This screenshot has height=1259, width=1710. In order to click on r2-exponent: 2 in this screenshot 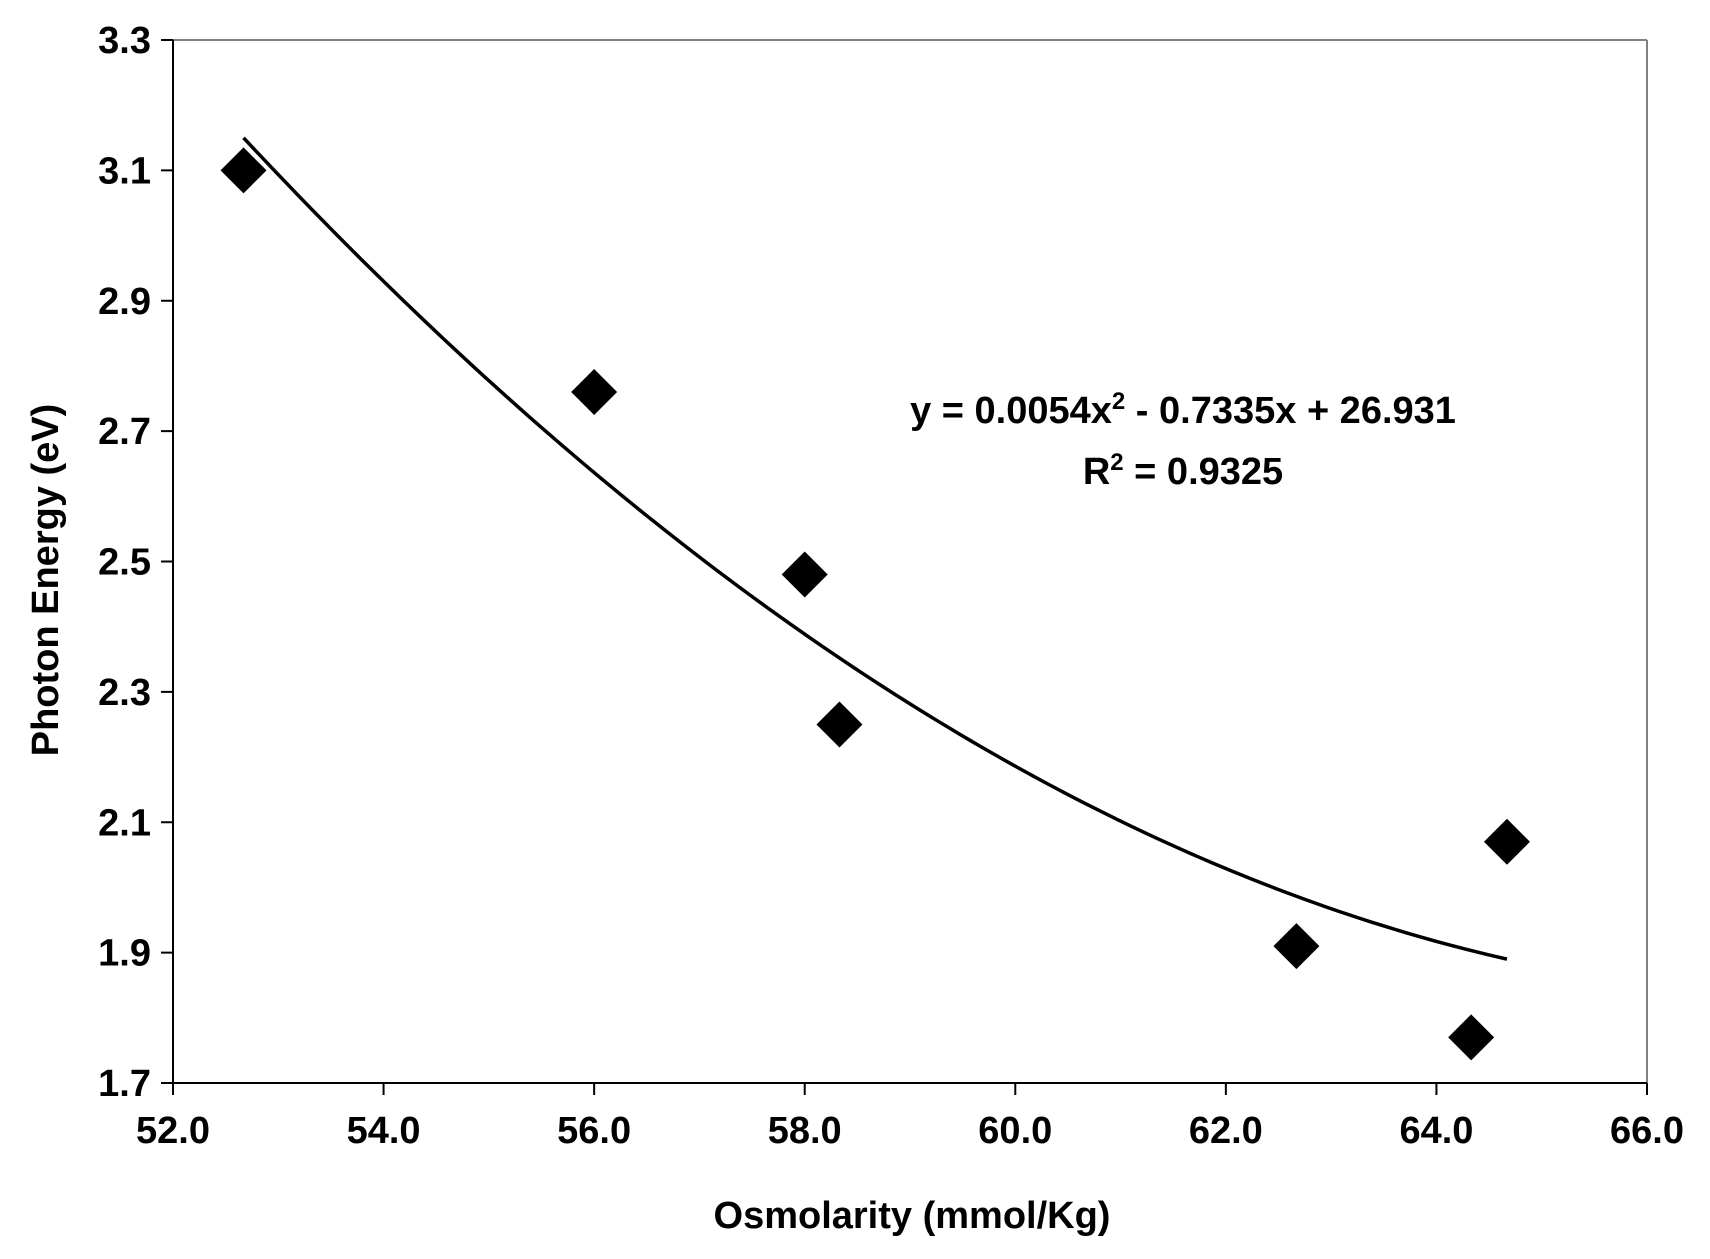, I will do `click(1116, 462)`.